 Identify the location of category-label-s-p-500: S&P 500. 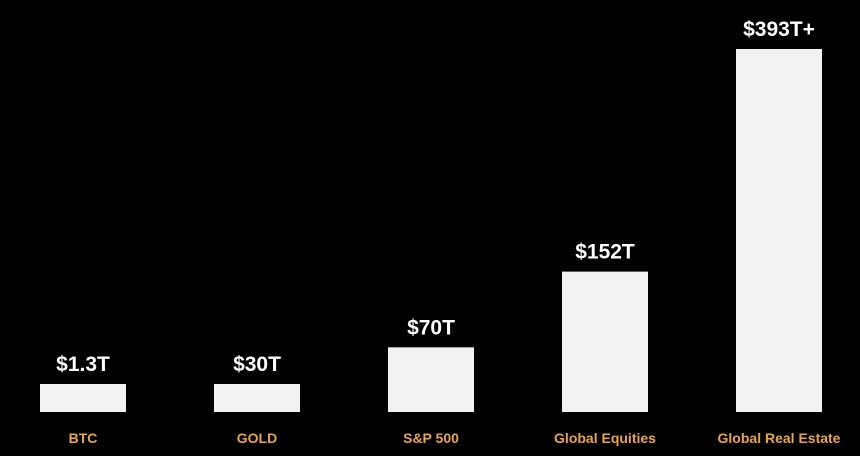
(431, 438).